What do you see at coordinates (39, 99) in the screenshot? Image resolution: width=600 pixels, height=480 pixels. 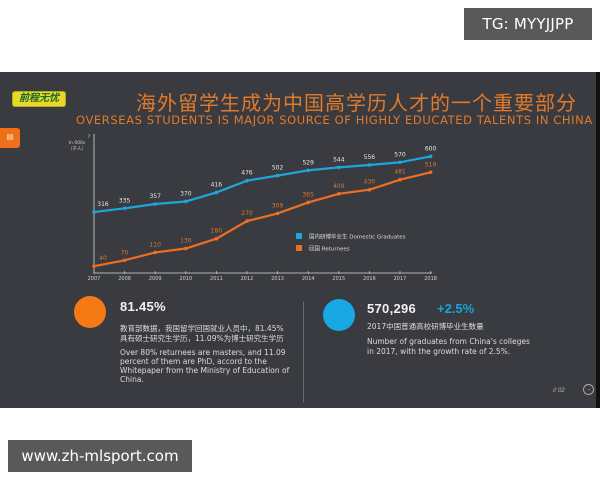 I see `brand-logo: 前程无忧` at bounding box center [39, 99].